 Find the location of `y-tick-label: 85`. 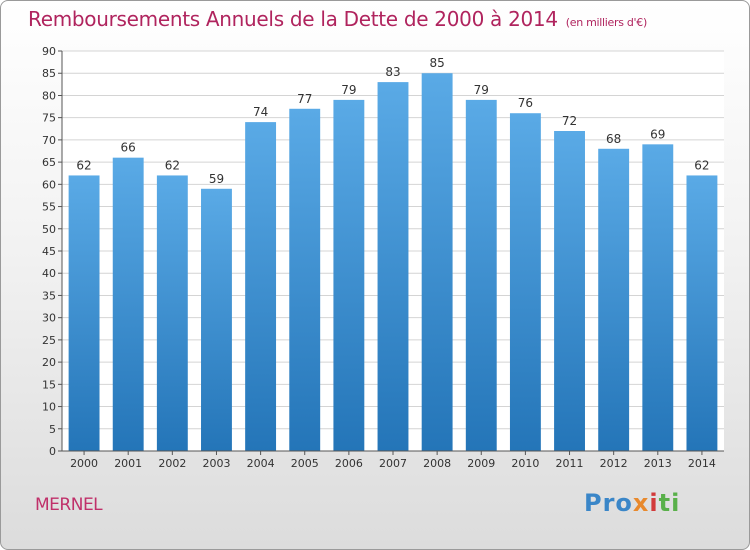

y-tick-label: 85 is located at coordinates (49, 73).